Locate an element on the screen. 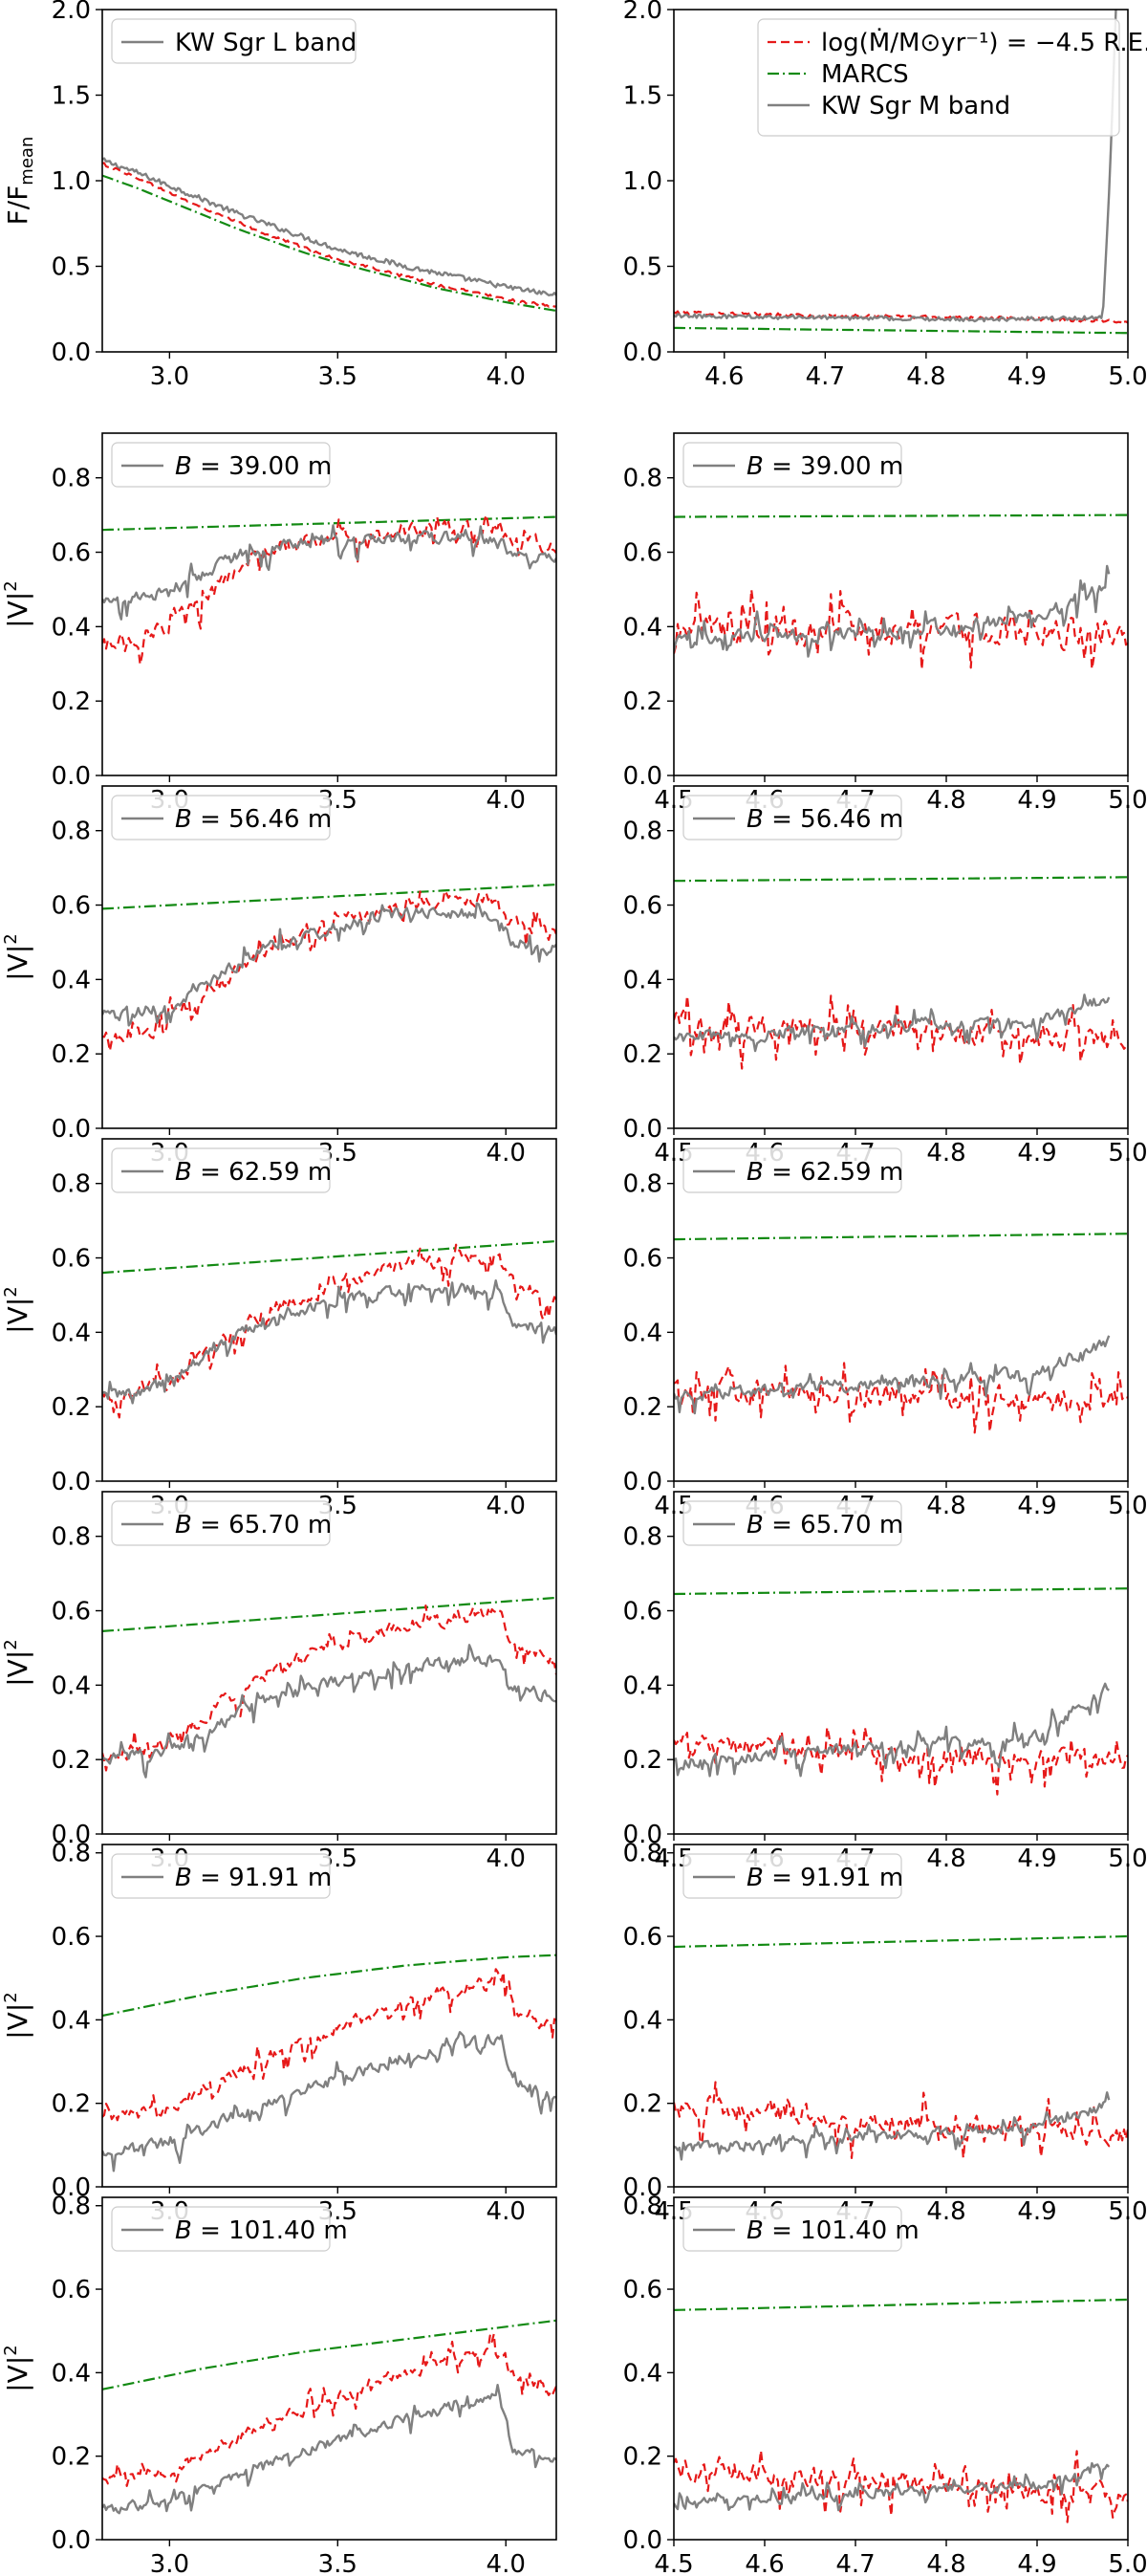  legend: B = 91.91 m is located at coordinates (792, 1876).